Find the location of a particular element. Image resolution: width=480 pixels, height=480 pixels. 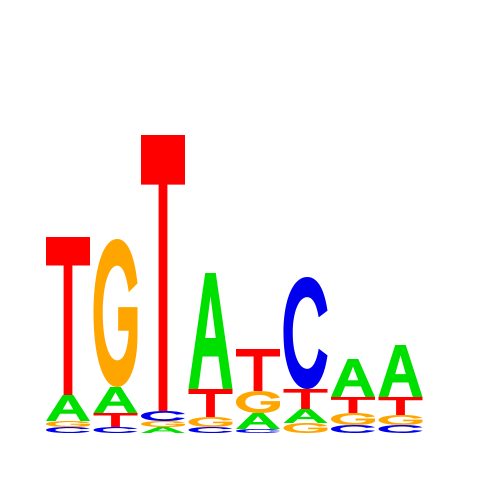

letter-t-pos6 is located at coordinates (305, 399).